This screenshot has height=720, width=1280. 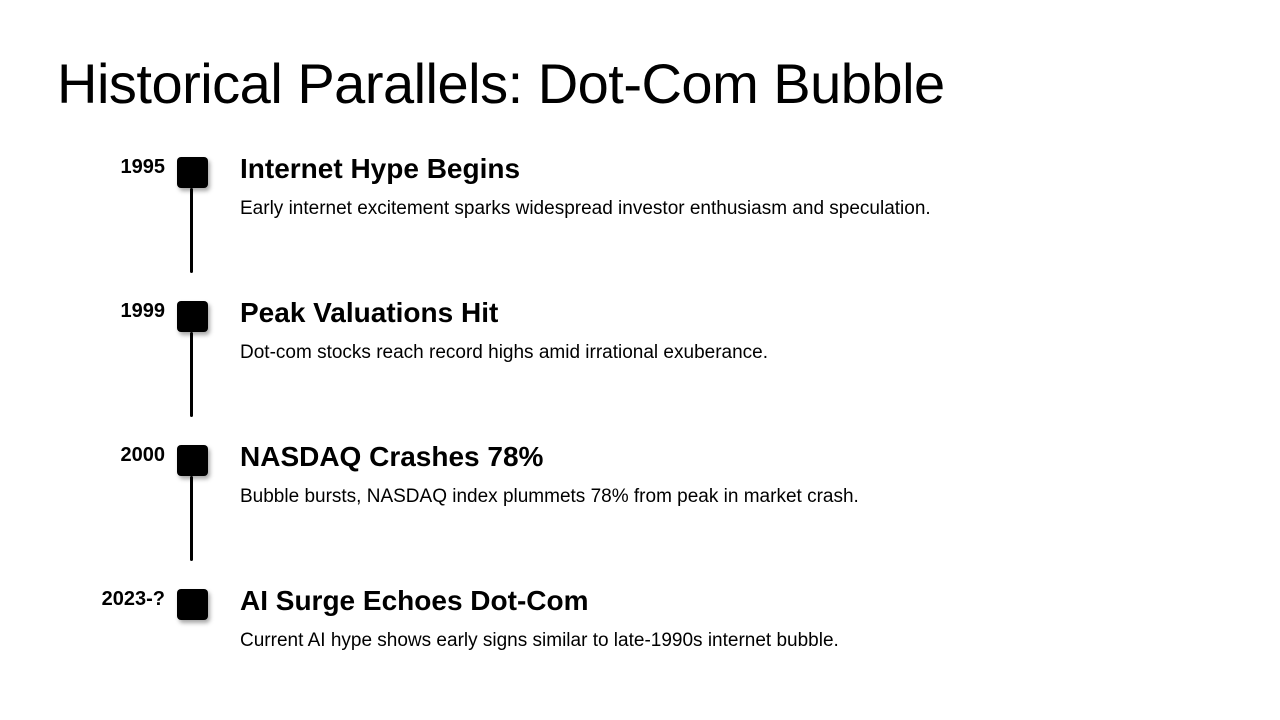 I want to click on event-year-label: 2000, so click(x=143, y=455).